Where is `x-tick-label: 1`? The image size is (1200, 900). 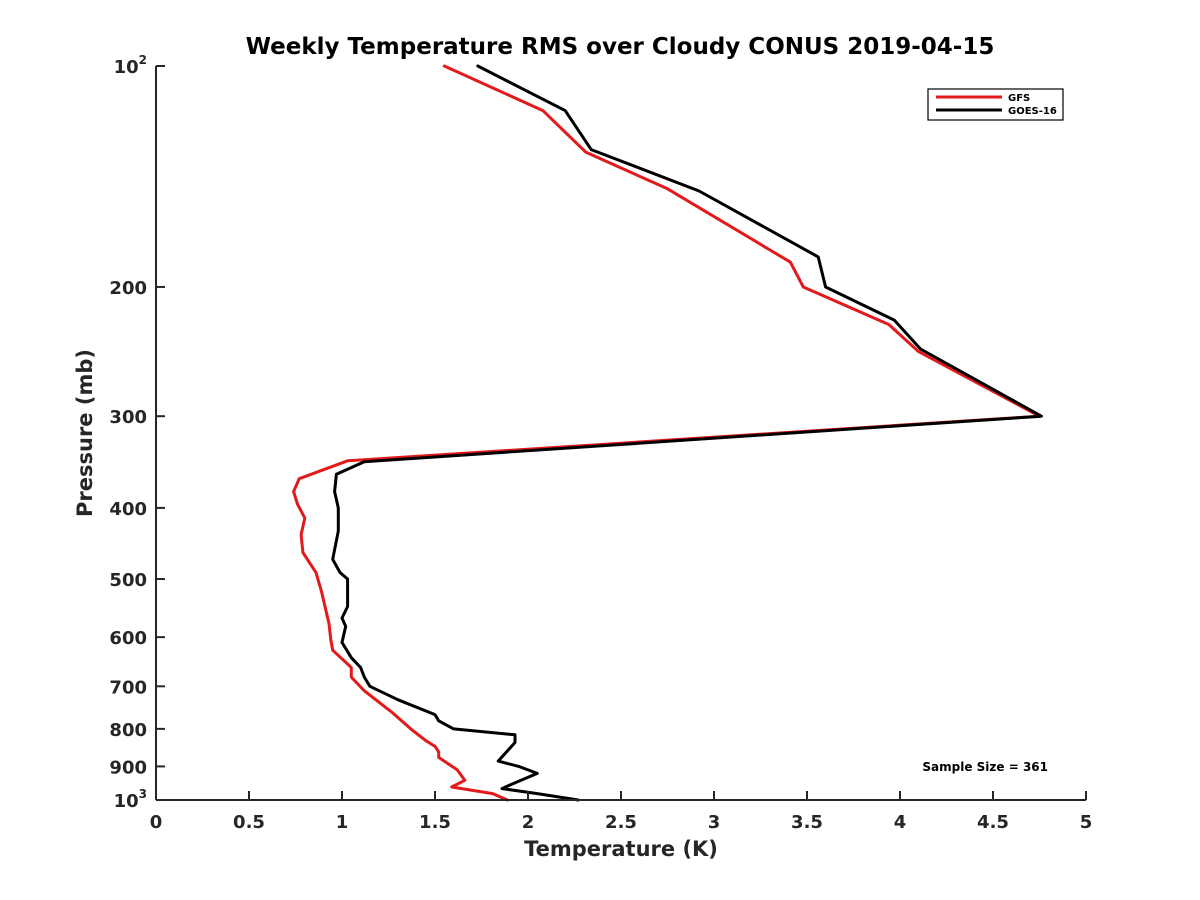 x-tick-label: 1 is located at coordinates (342, 822).